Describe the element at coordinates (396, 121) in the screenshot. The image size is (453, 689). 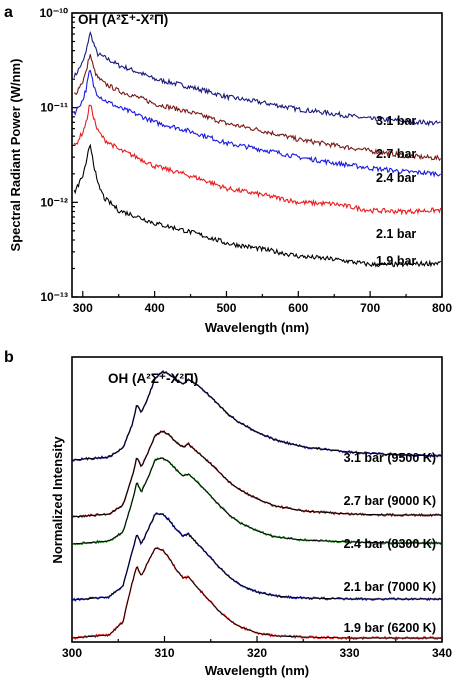
I see `series-label-a: 3.1 bar` at that location.